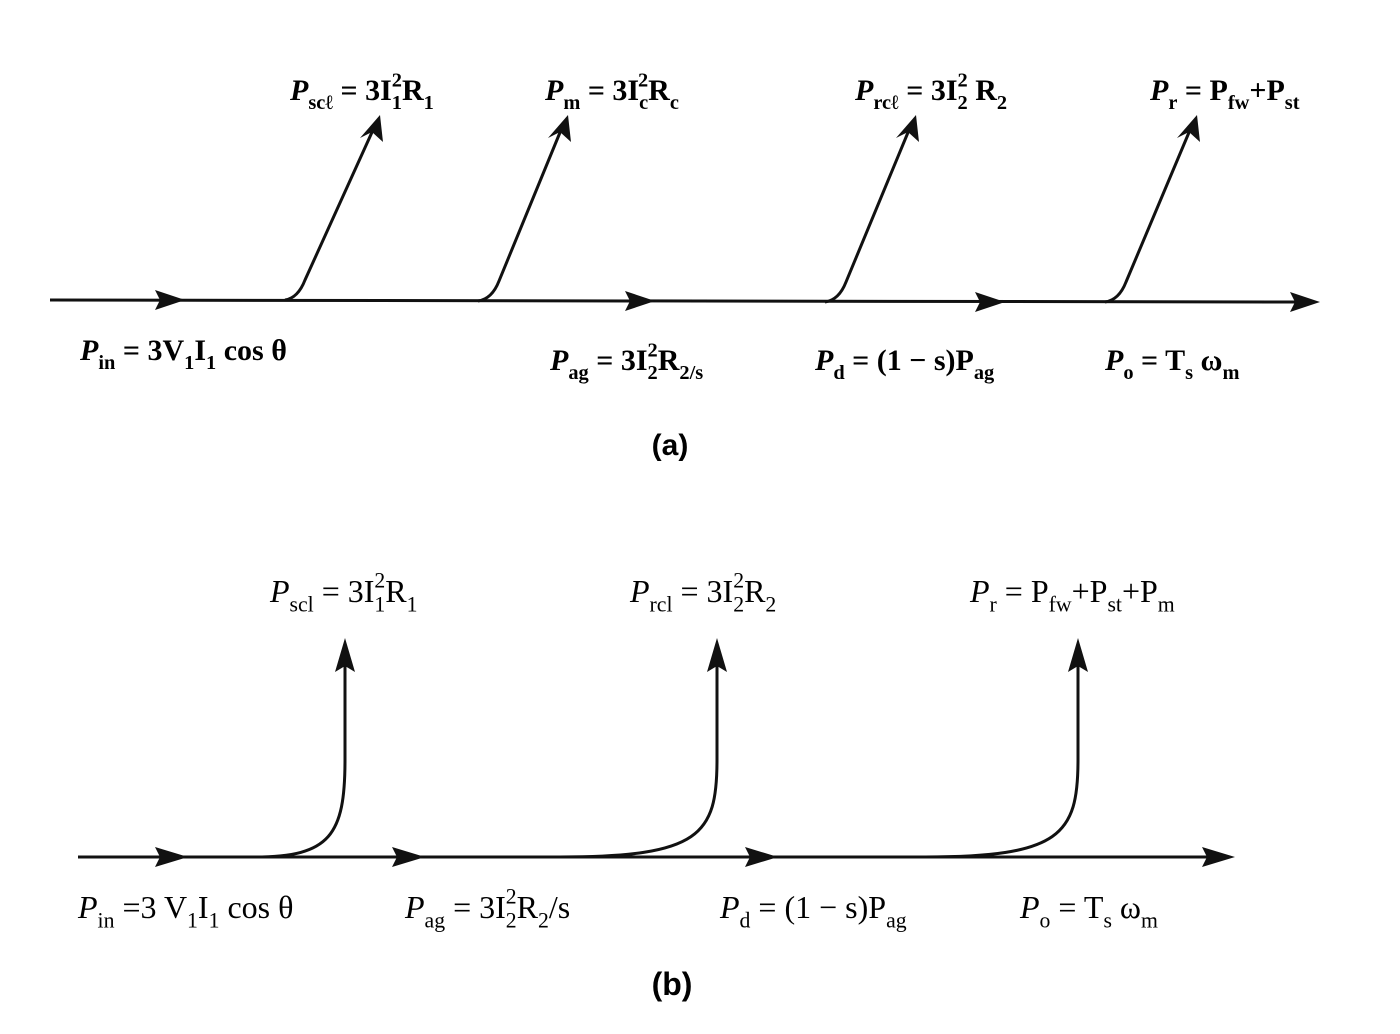  What do you see at coordinates (1128, 373) in the screenshot?
I see `formula-sub: o` at bounding box center [1128, 373].